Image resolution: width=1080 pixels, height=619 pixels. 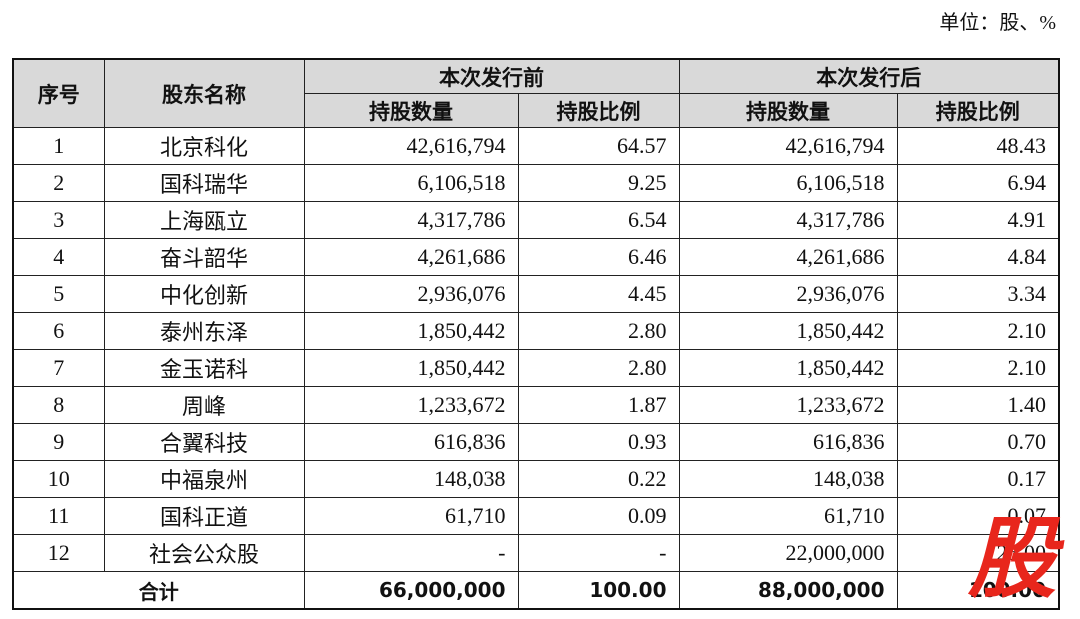 What do you see at coordinates (598, 220) in the screenshot?
I see `table-cell: 6.54` at bounding box center [598, 220].